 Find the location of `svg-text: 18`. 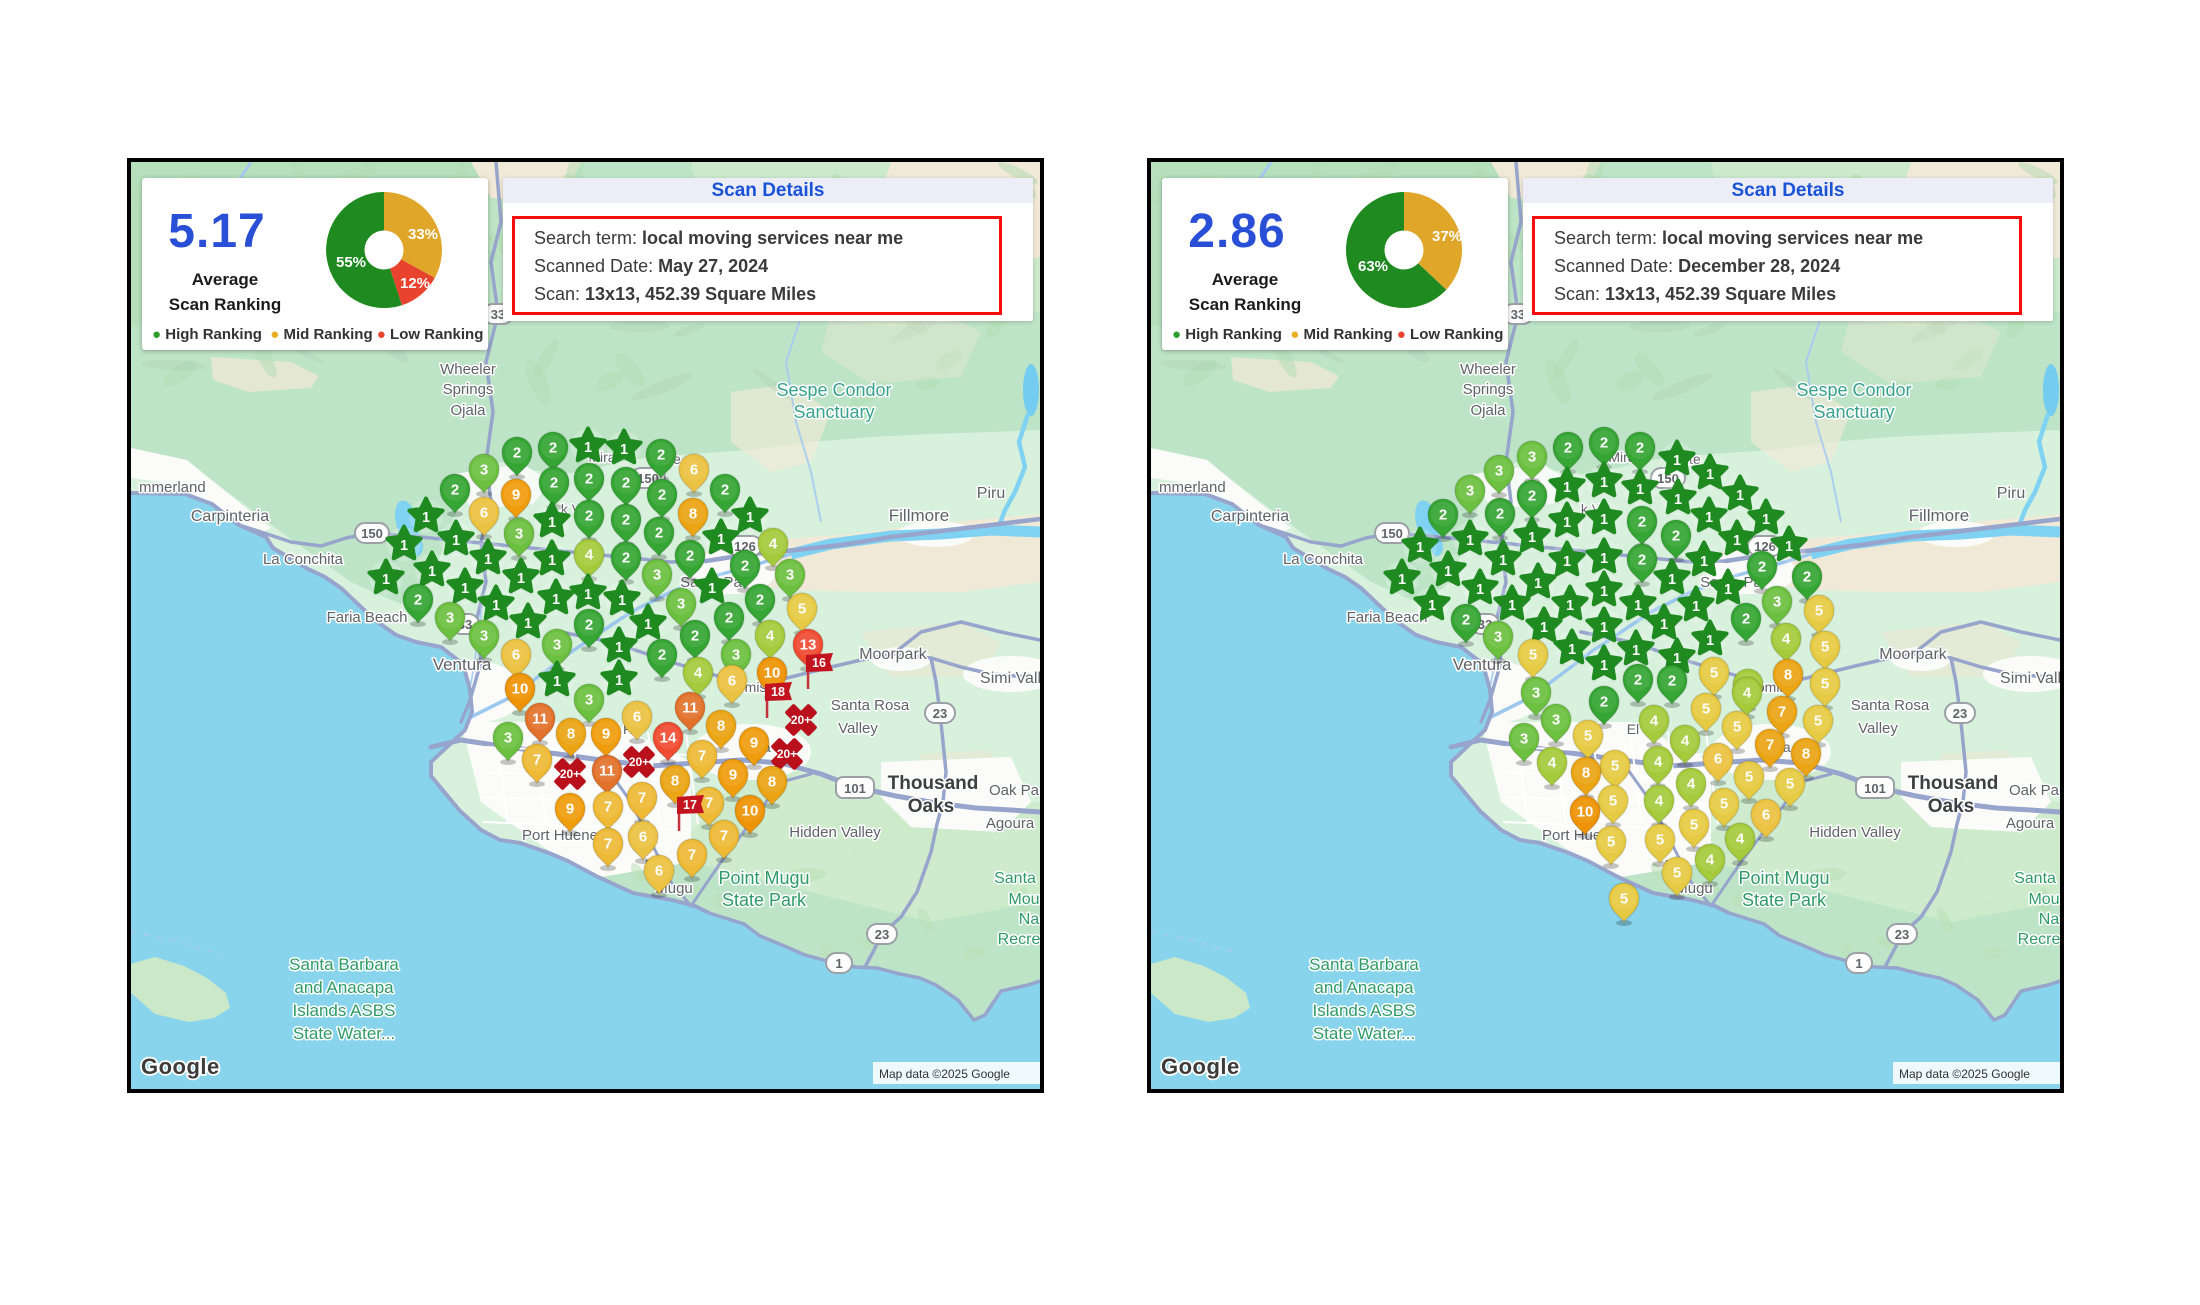

svg-text: 18 is located at coordinates (778, 692).